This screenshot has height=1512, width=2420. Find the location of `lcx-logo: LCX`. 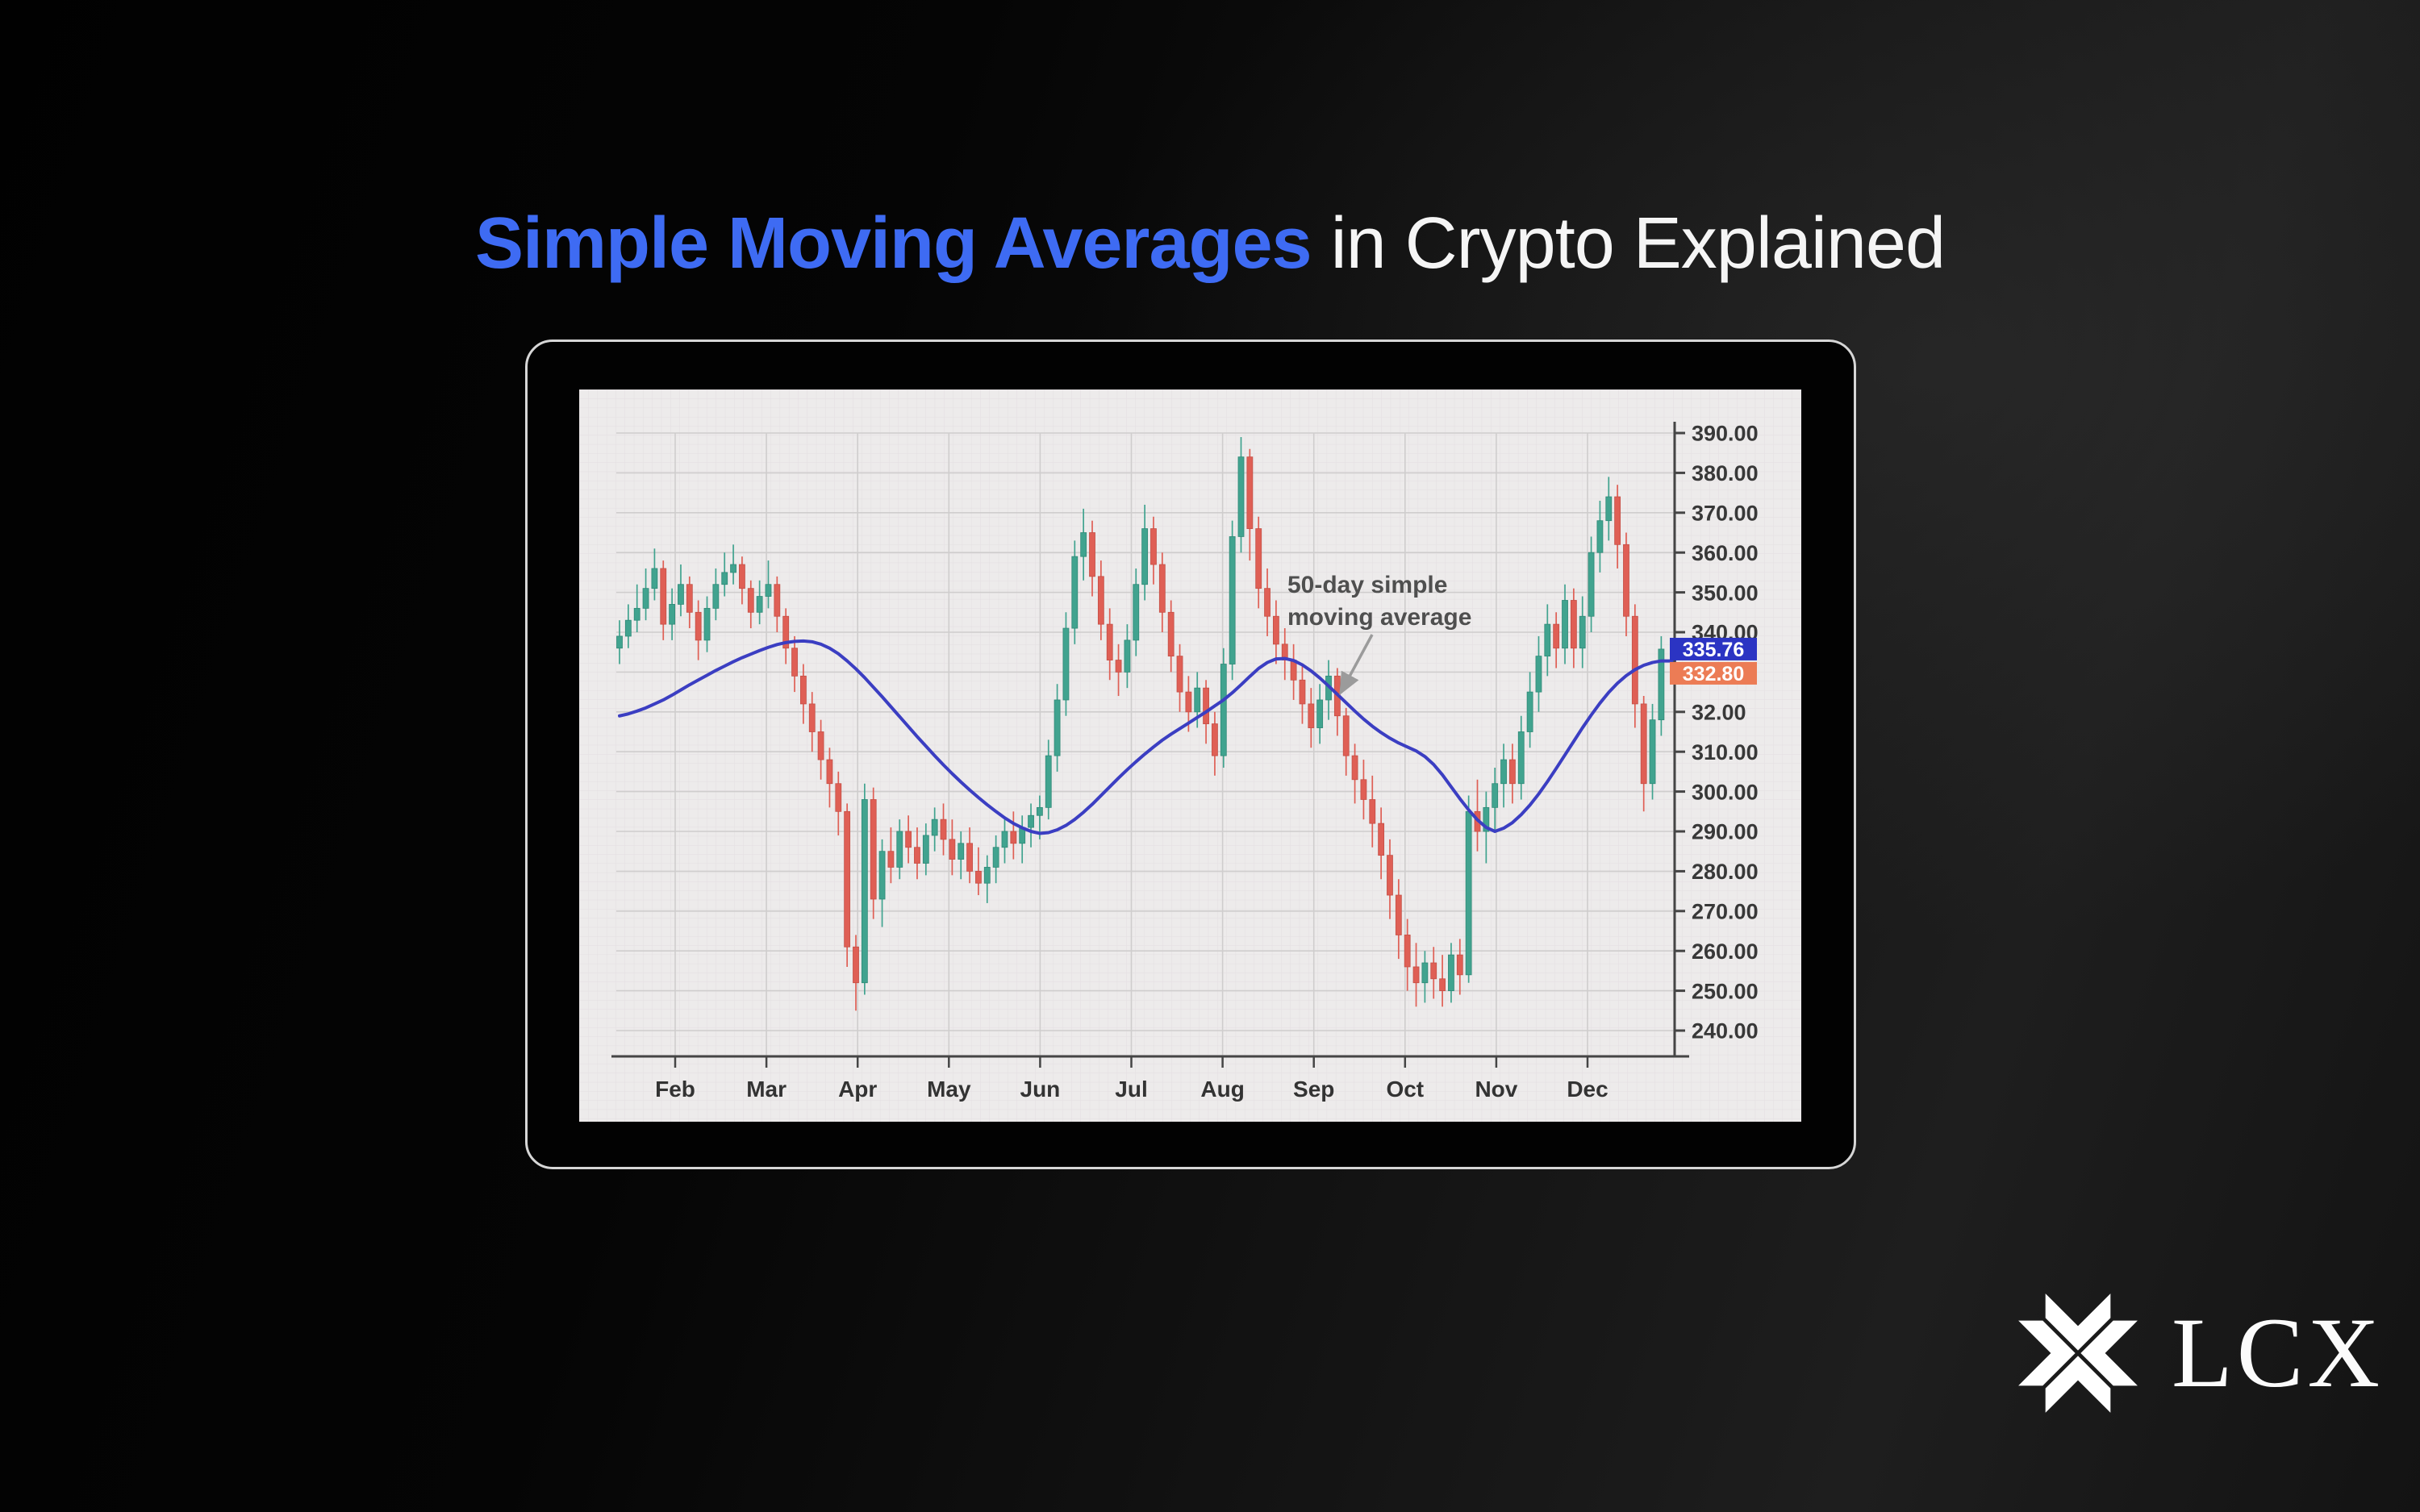

lcx-logo: LCX is located at coordinates (2197, 1353).